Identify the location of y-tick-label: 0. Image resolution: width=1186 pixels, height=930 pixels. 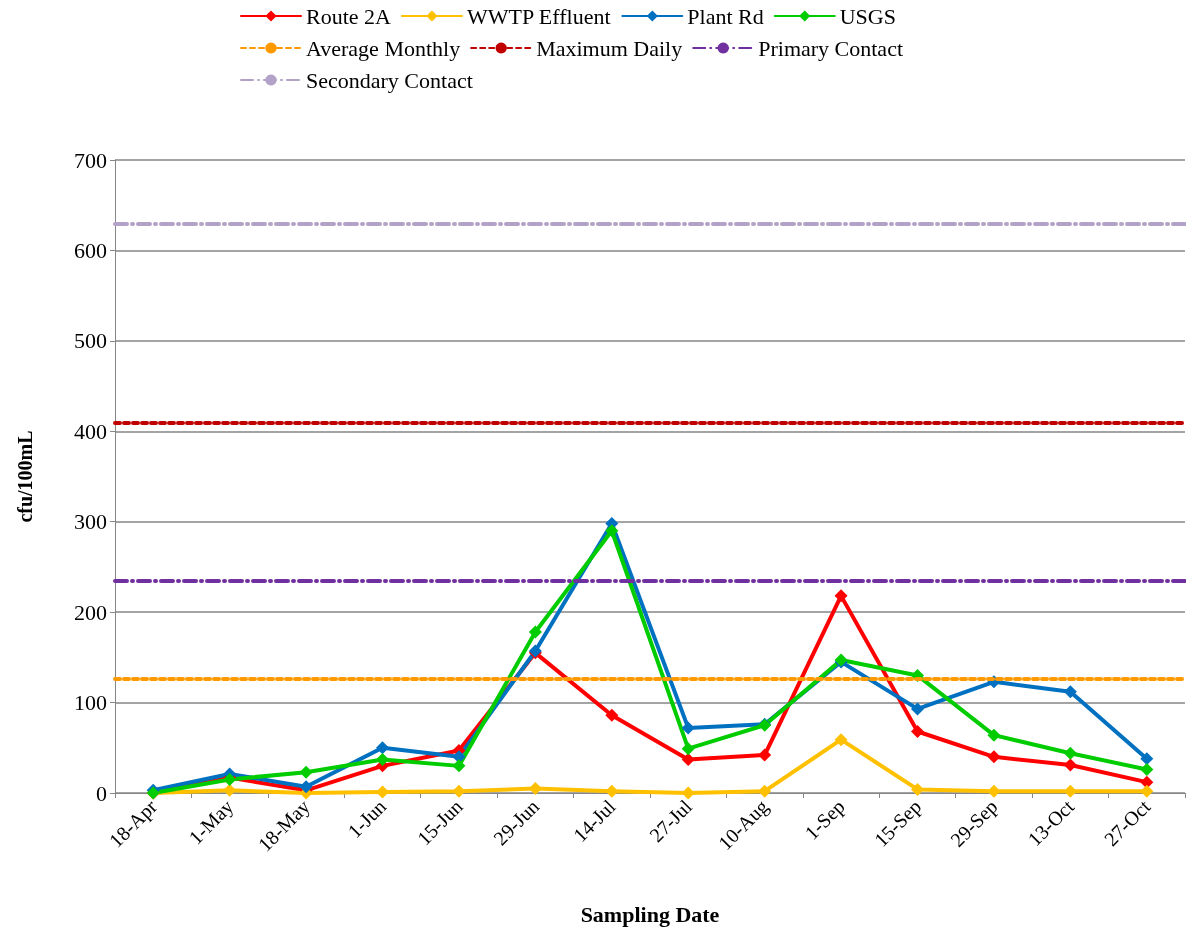
(101, 793).